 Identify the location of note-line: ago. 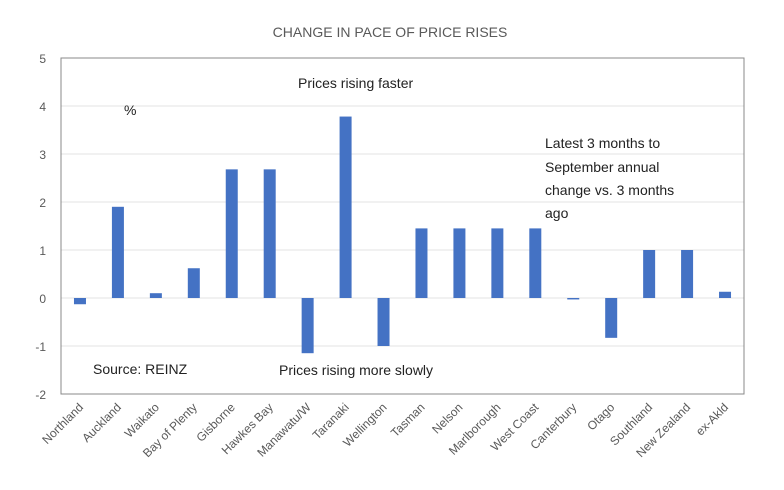
(557, 213).